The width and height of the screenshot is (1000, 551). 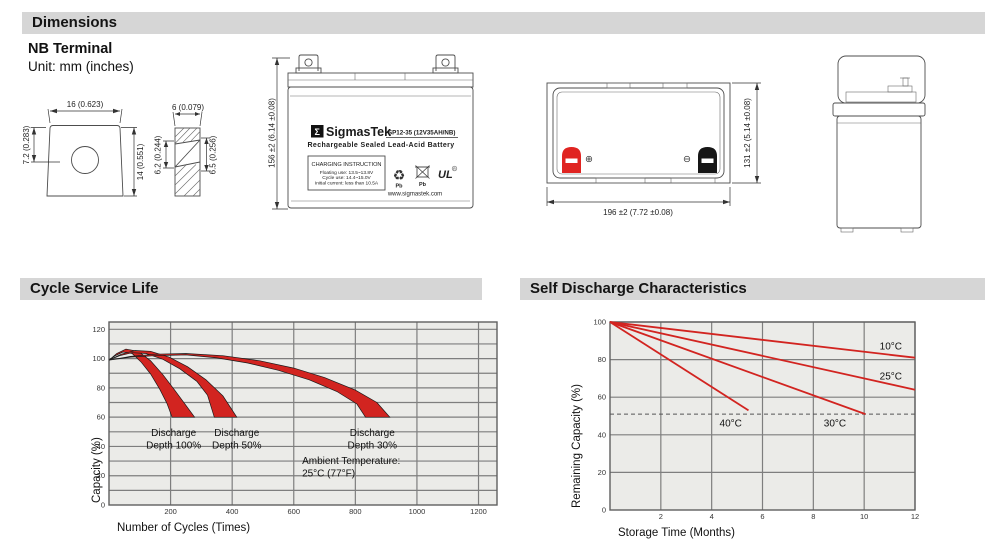 I want to click on ul-mark-icon: UL R, so click(x=448, y=173).